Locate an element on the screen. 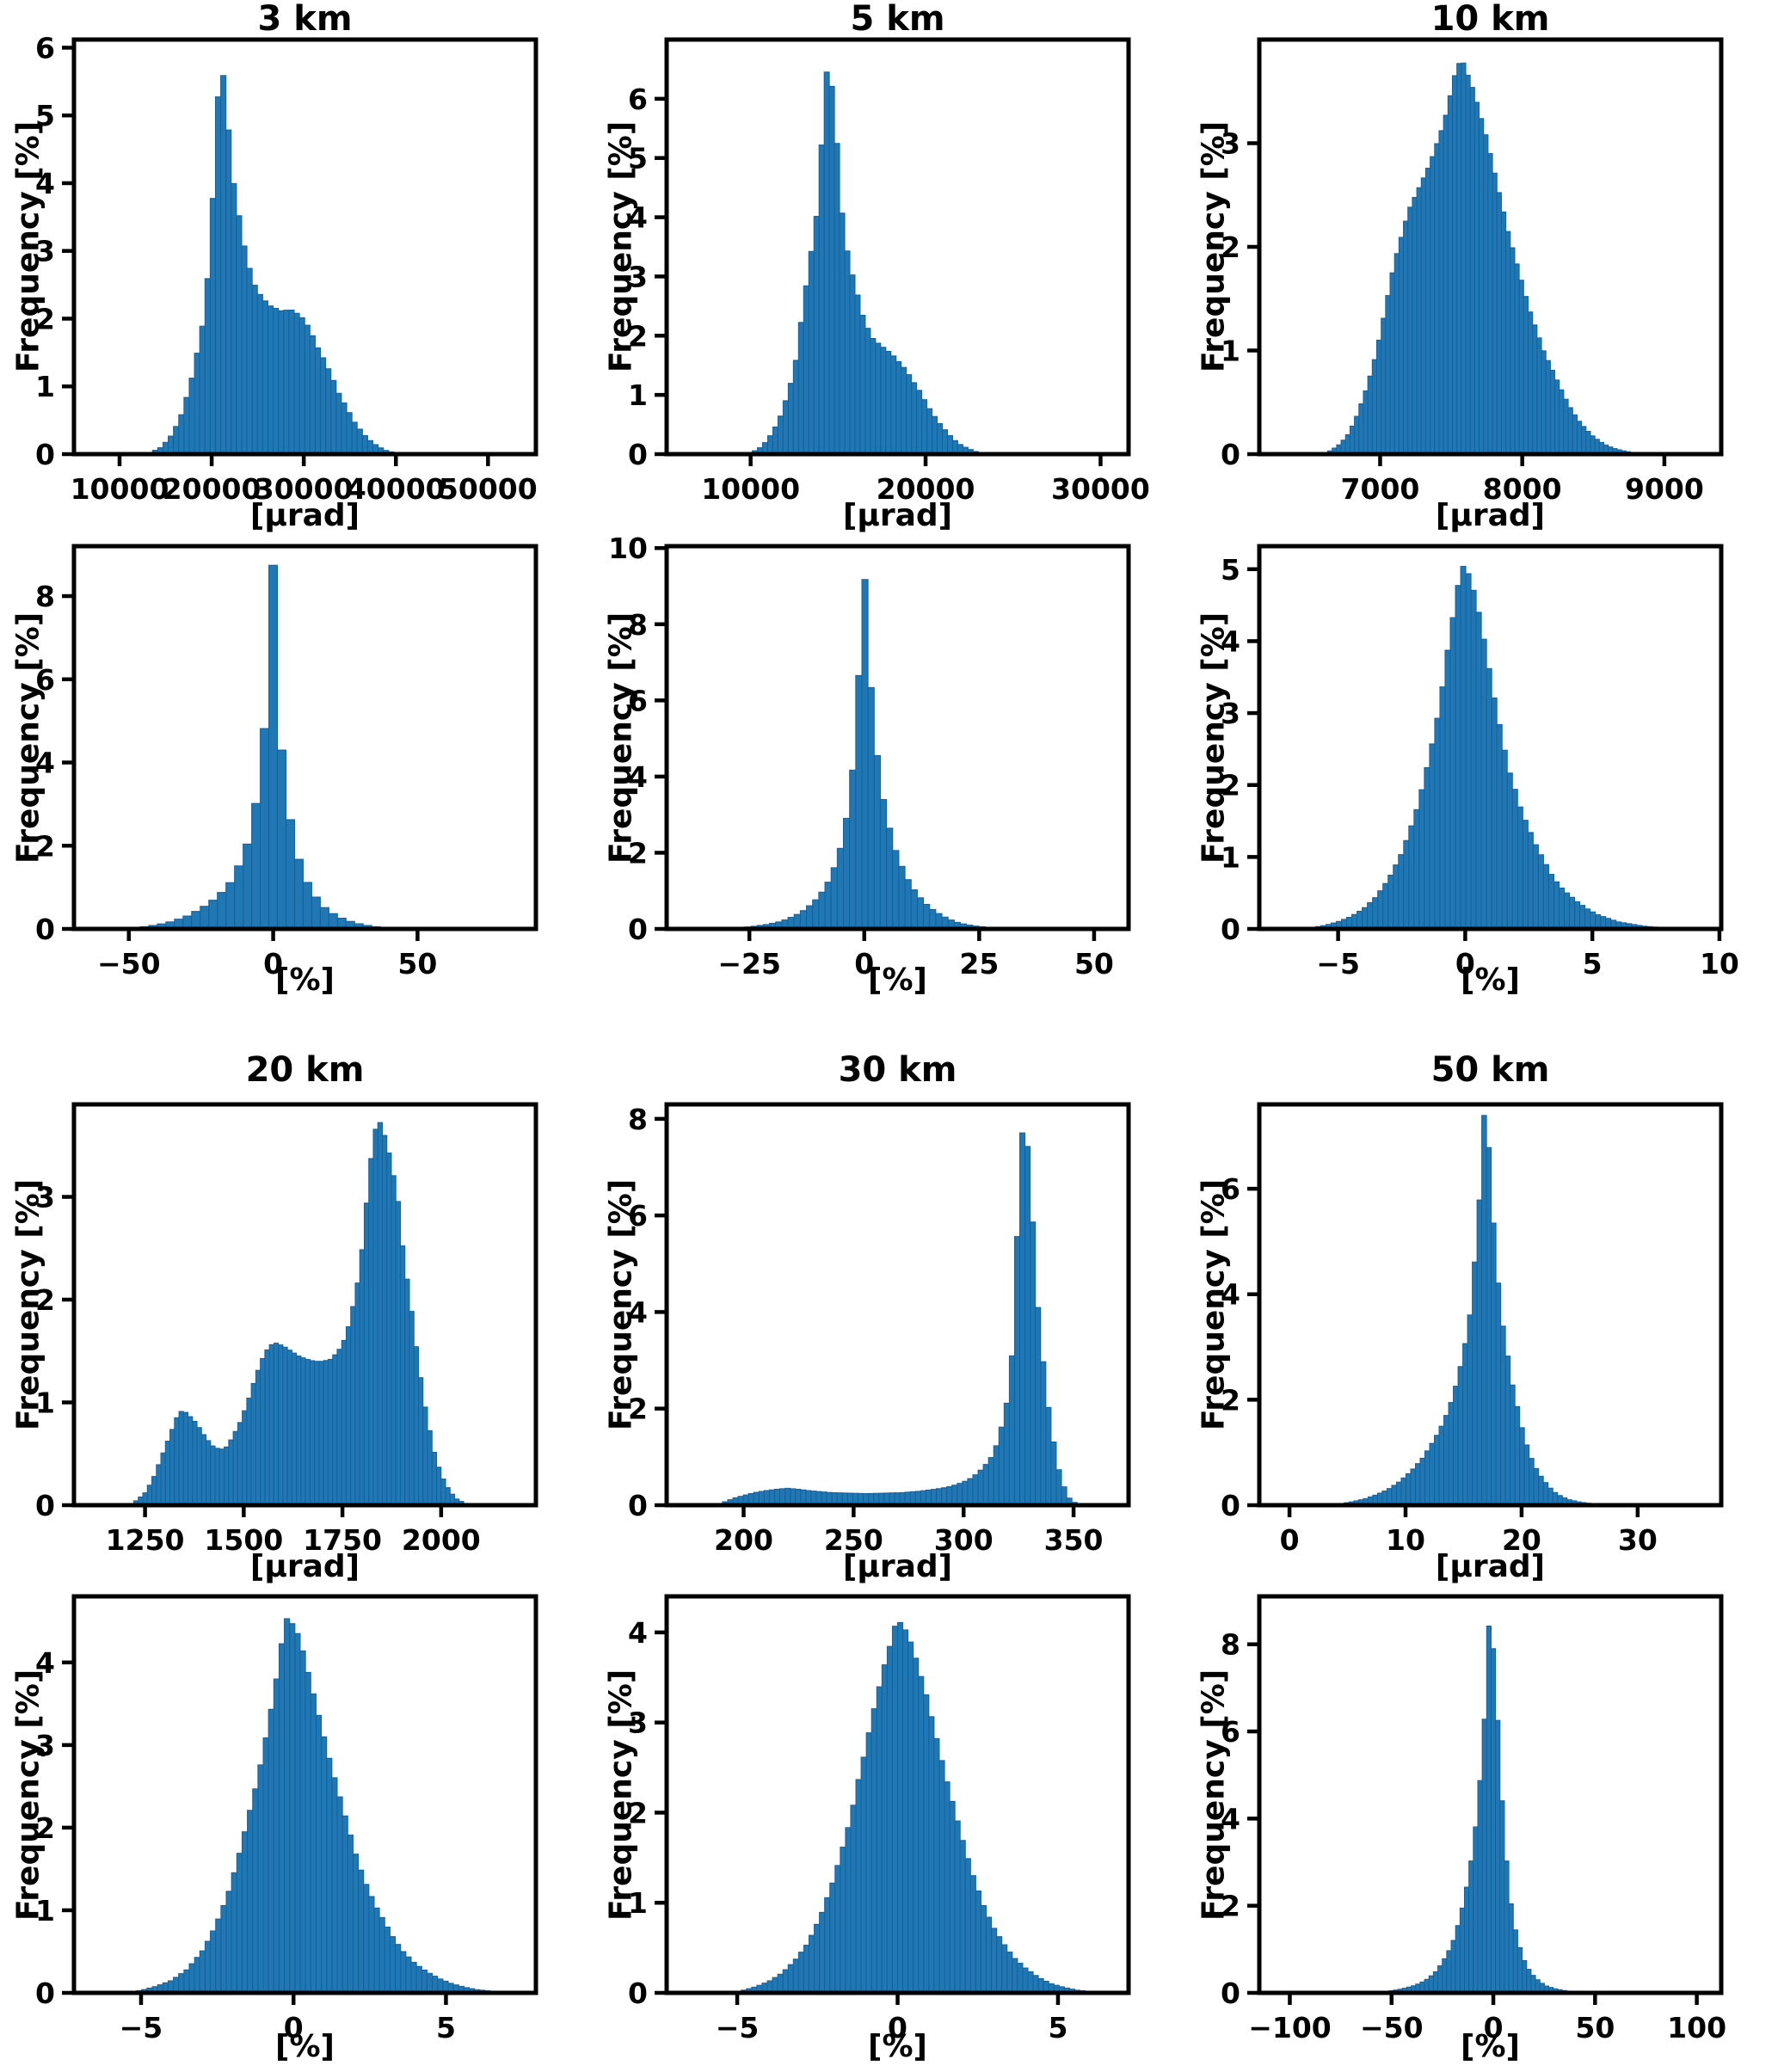 The image size is (1778, 2072). plot-title-3km: 3 km is located at coordinates (305, 19).